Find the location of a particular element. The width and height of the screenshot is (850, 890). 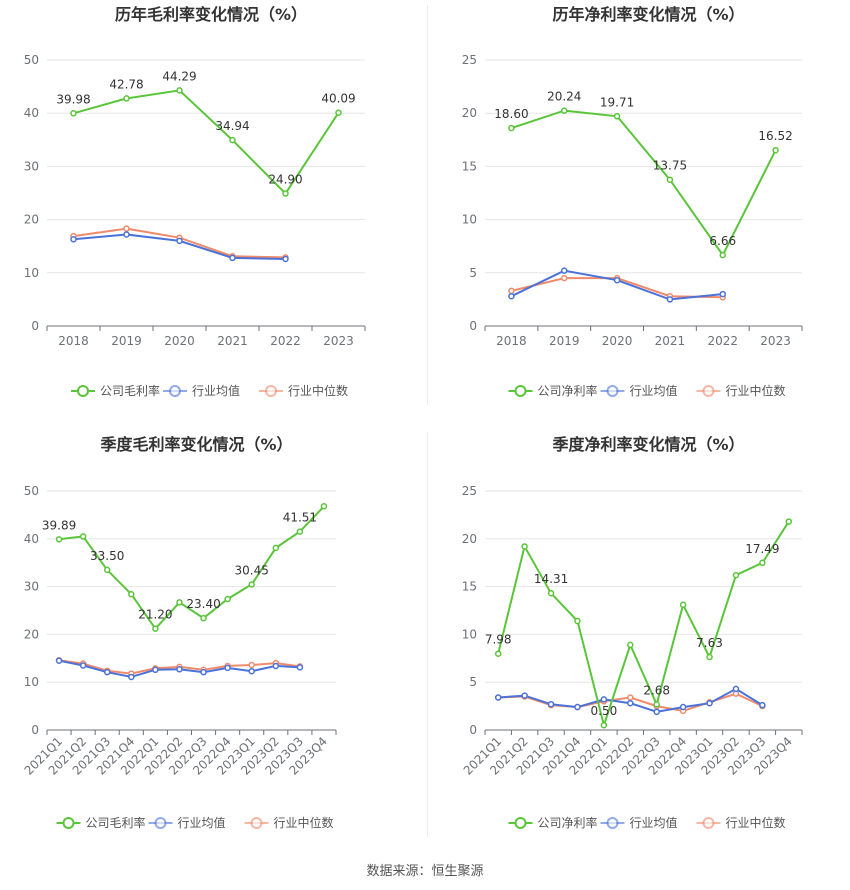

data-label: 7.63 is located at coordinates (709, 643).